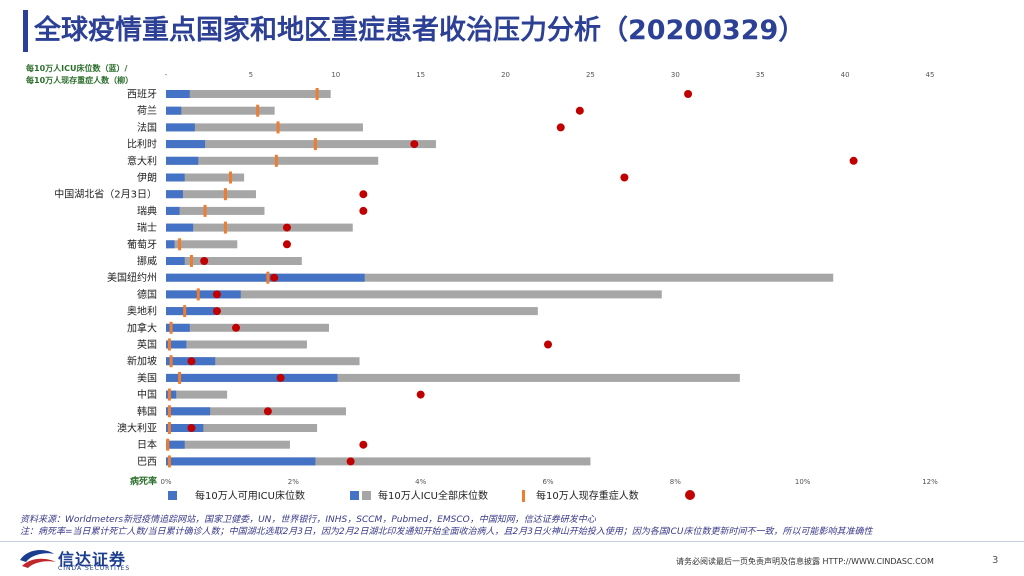  What do you see at coordinates (142, 145) in the screenshot?
I see `category-label: 比利时` at bounding box center [142, 145].